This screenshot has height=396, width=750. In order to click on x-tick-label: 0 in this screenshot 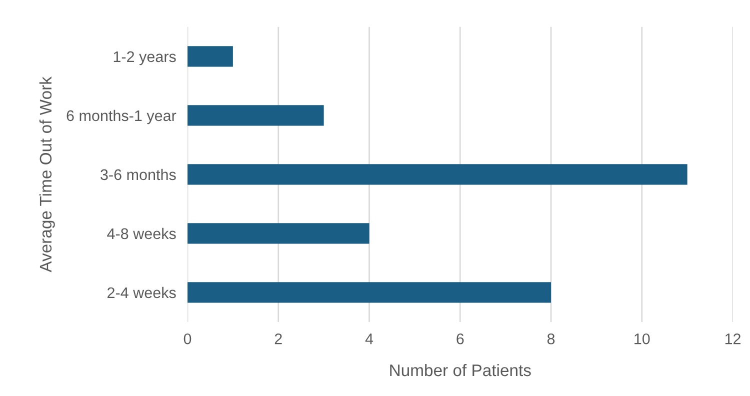, I will do `click(188, 338)`.